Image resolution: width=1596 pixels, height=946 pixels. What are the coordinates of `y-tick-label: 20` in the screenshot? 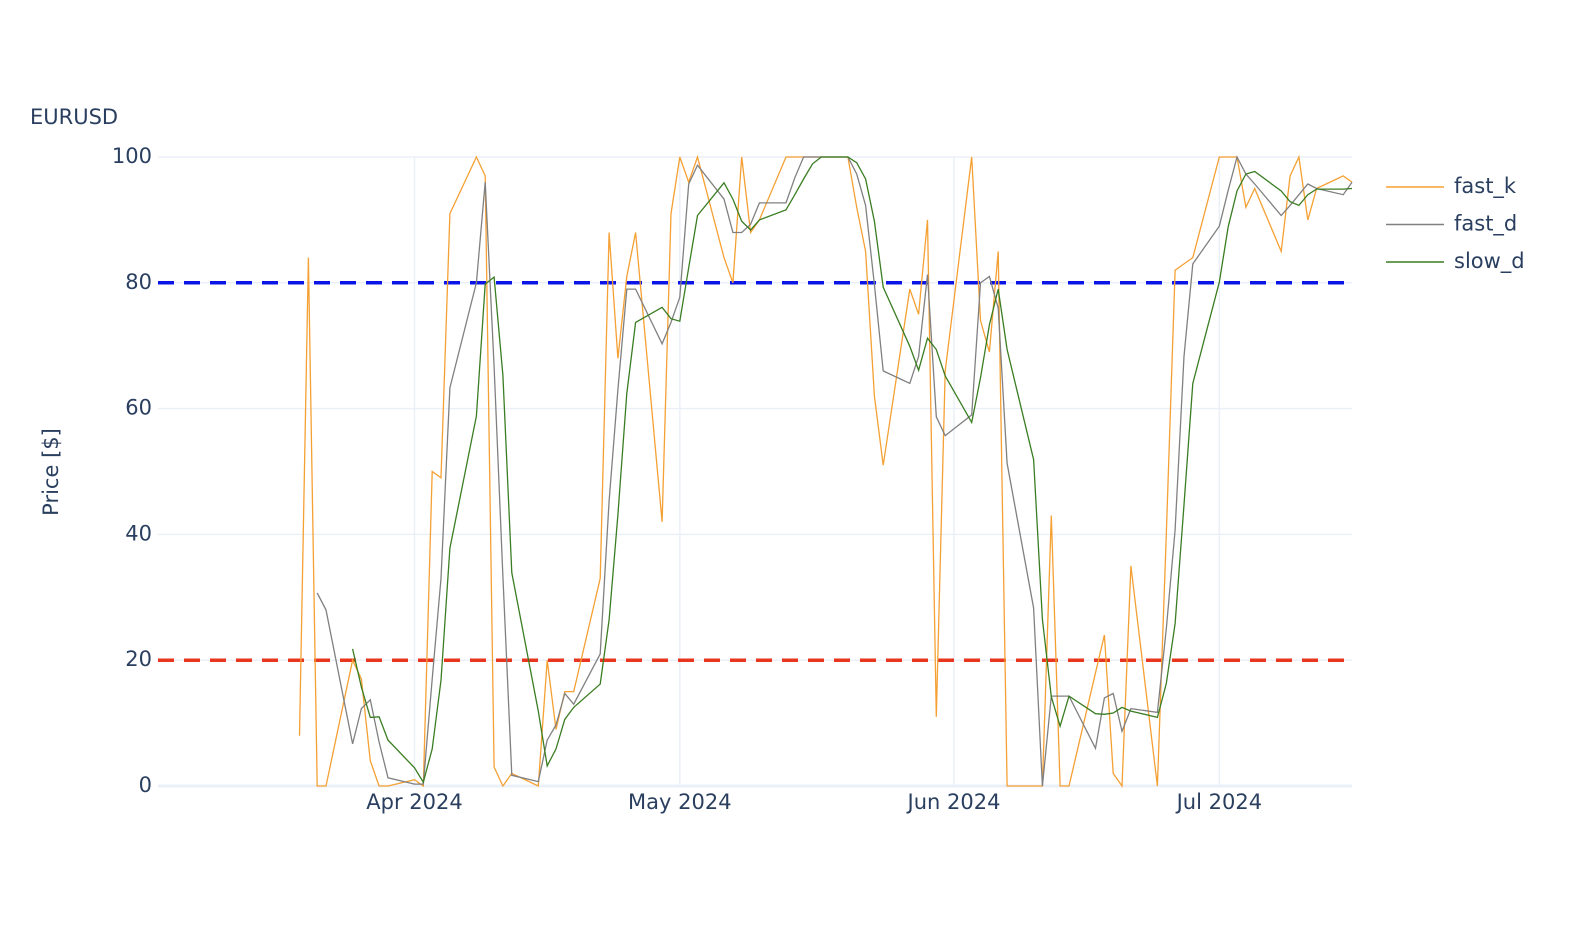 It's located at (138, 659).